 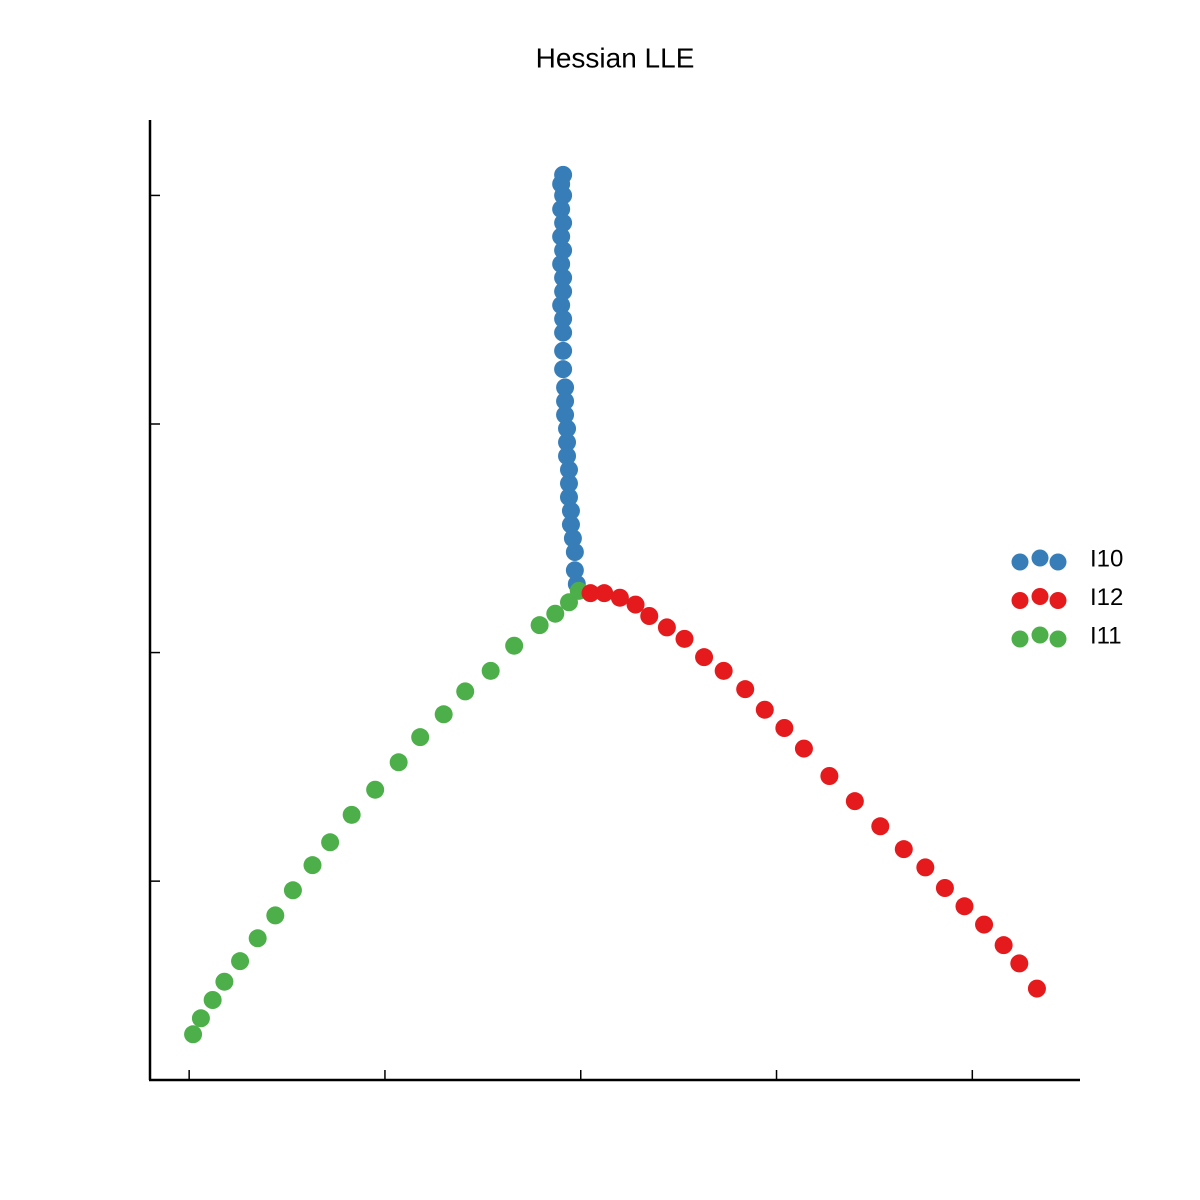 What do you see at coordinates (615, 57) in the screenshot?
I see `chart-title: Hessian LLE` at bounding box center [615, 57].